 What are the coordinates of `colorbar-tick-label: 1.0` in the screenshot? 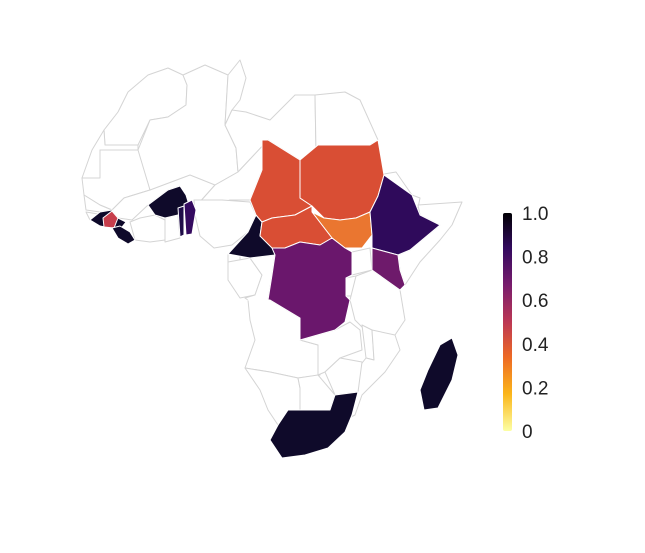 It's located at (535, 214).